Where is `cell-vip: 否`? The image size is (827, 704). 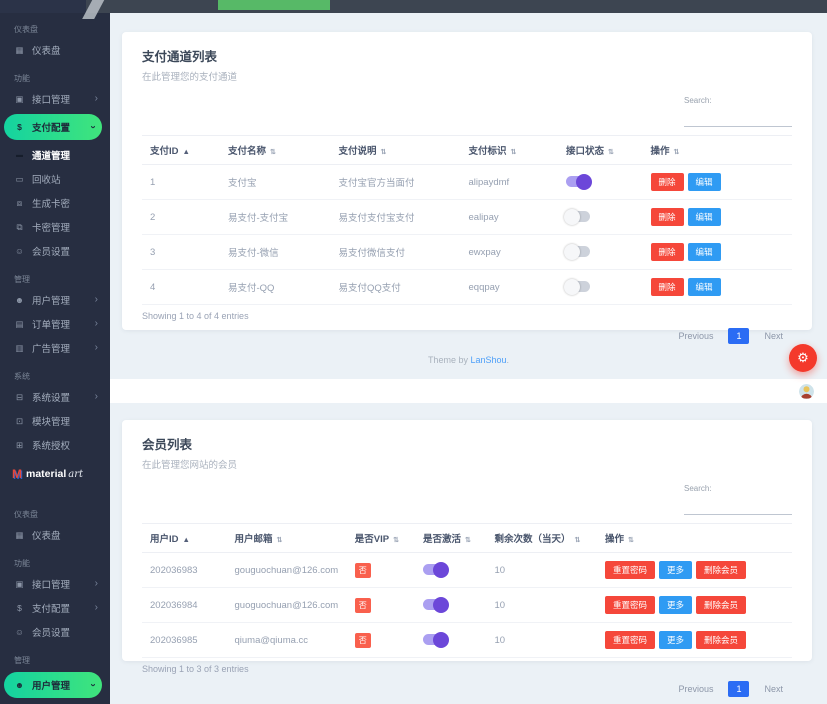 cell-vip: 否 is located at coordinates (380, 570).